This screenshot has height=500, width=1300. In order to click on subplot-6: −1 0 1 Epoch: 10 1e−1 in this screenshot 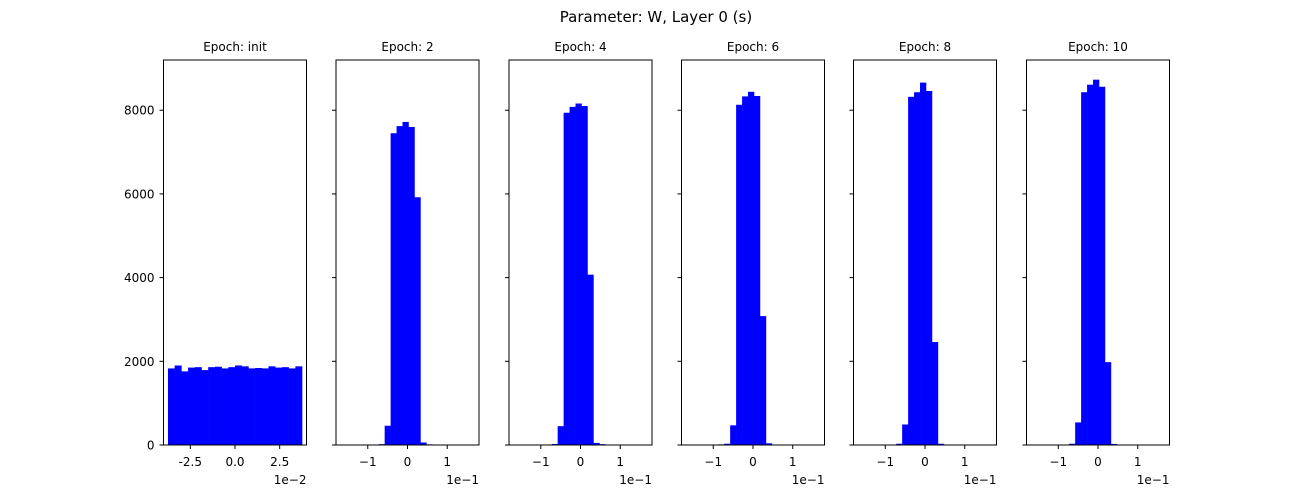, I will do `click(1096, 263)`.